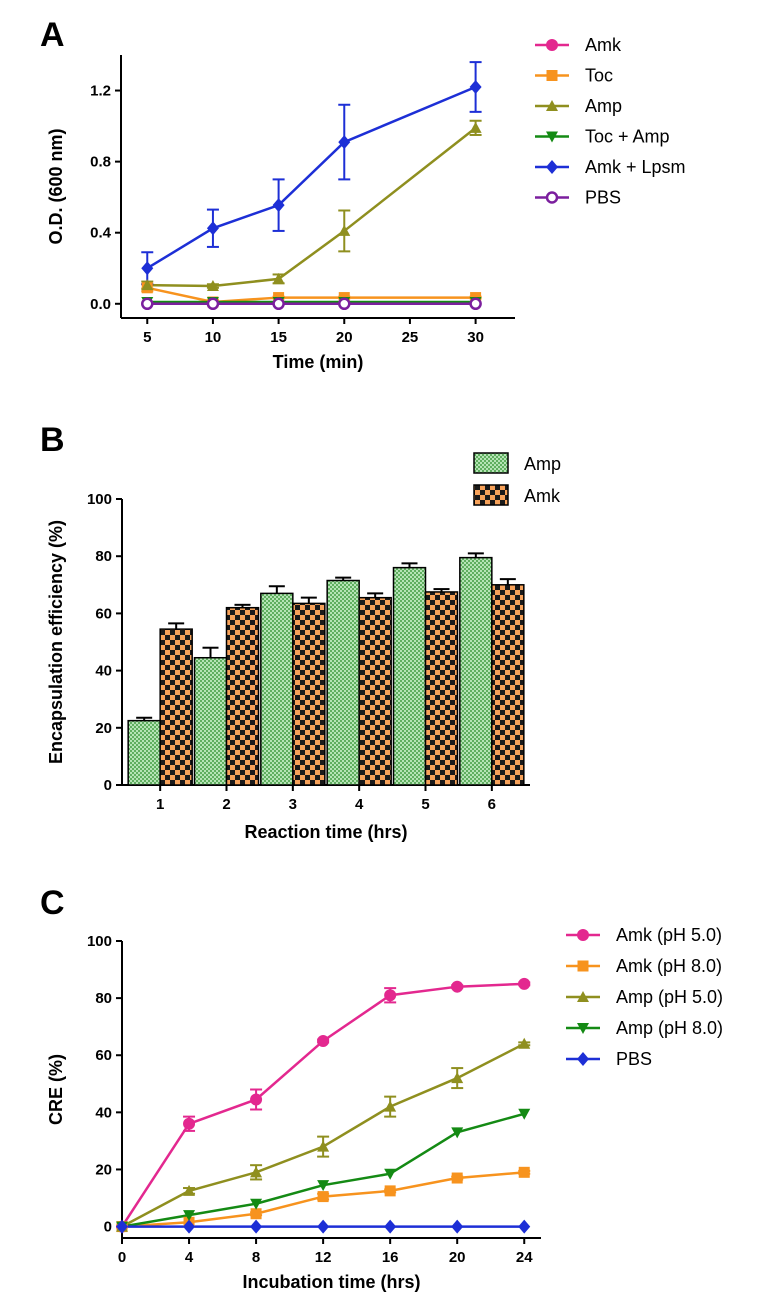 Image resolution: width=780 pixels, height=1309 pixels. I want to click on legend-label: Toc + Amp, so click(627, 137).